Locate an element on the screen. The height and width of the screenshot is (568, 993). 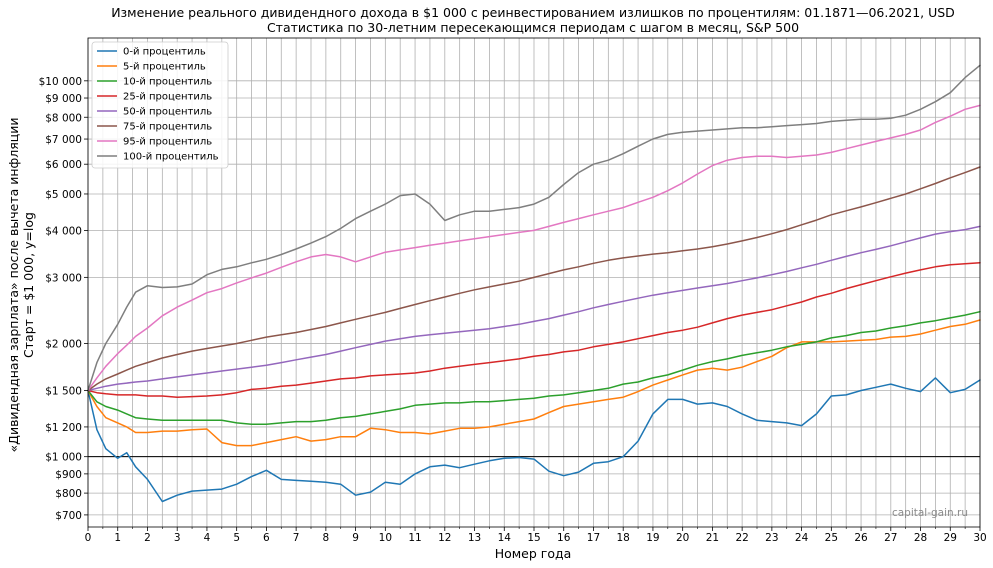
x-tick-label: 30 is located at coordinates (979, 538).